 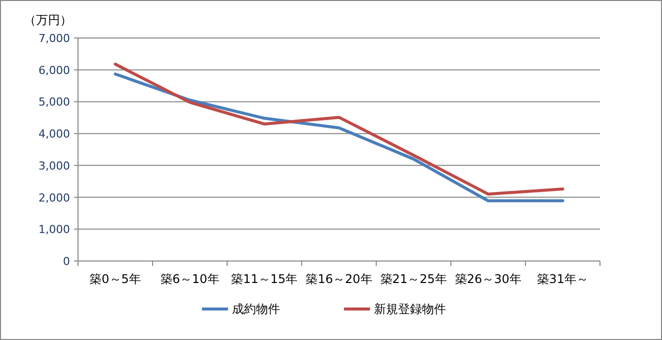 I want to click on x-tick-label: 築0～5年, so click(x=115, y=279).